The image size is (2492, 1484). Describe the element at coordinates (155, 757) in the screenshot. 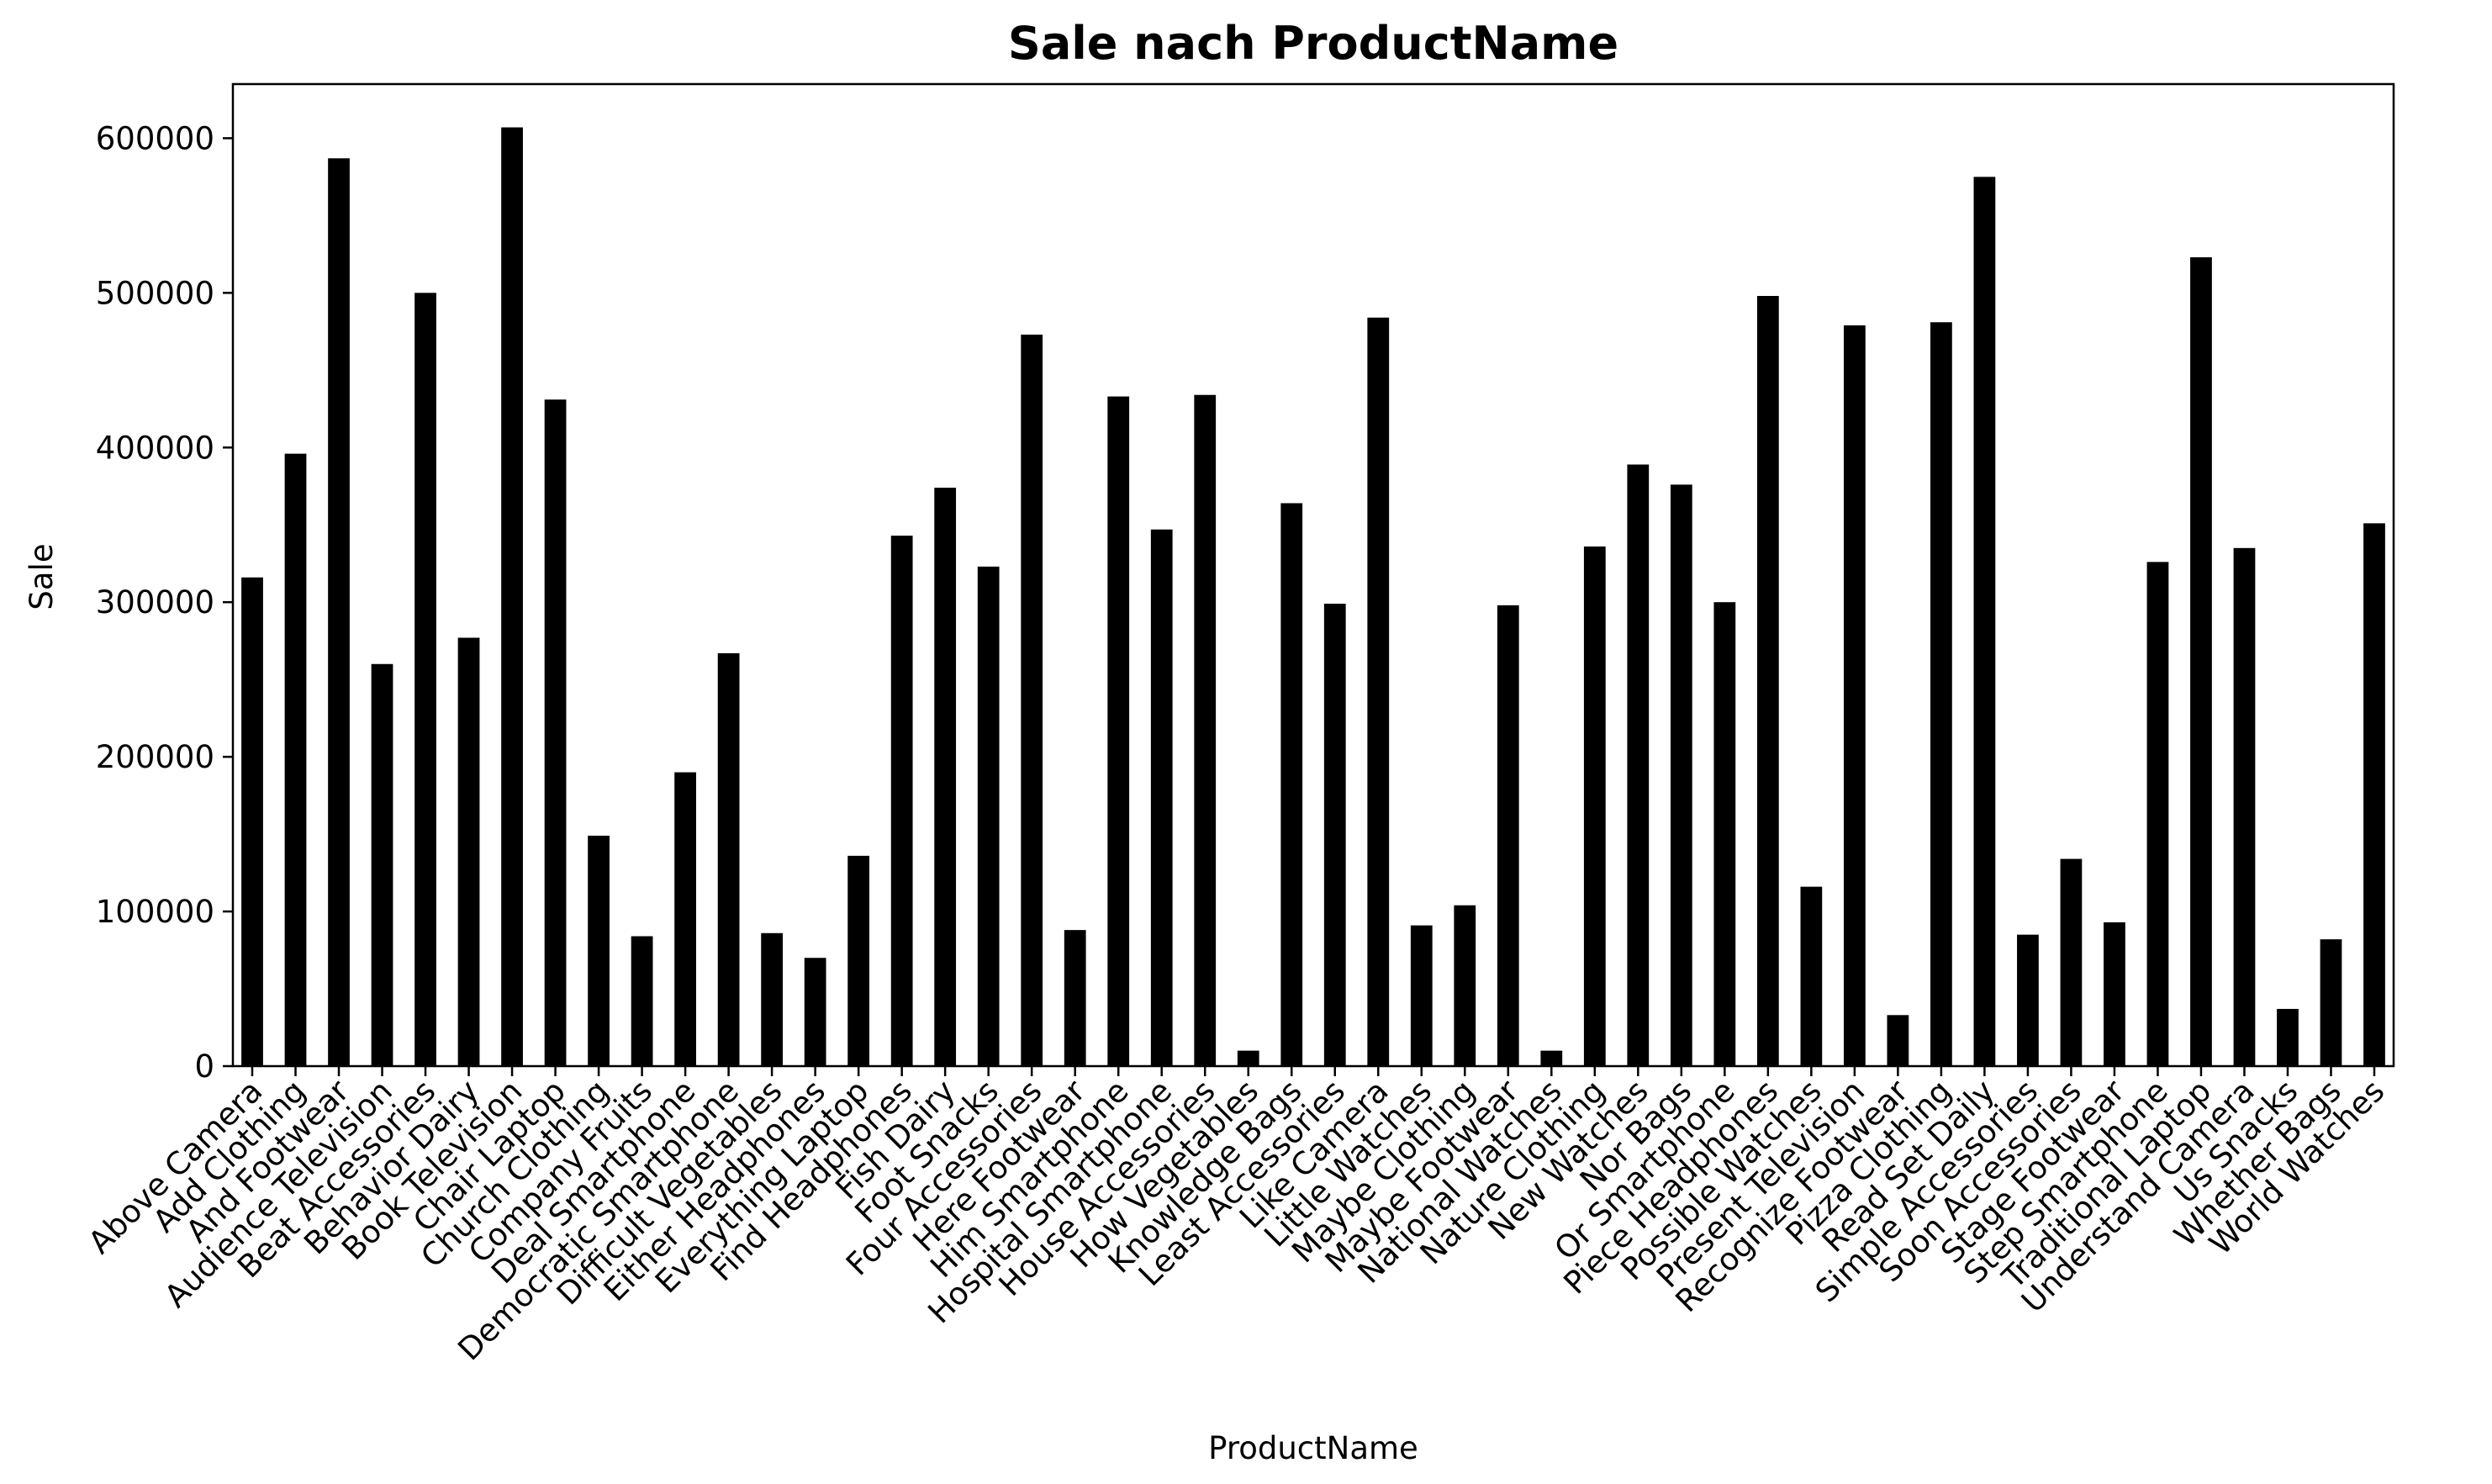

I see `y-tick-label: 200000` at that location.